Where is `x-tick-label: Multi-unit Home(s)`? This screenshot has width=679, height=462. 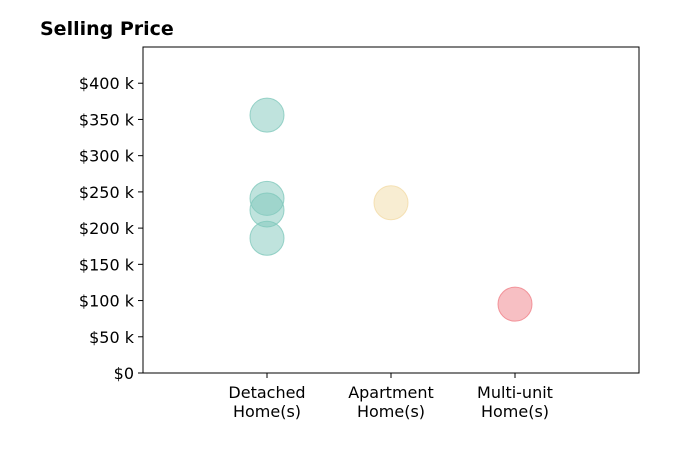
x-tick-label: Multi-unit Home(s) is located at coordinates (515, 402).